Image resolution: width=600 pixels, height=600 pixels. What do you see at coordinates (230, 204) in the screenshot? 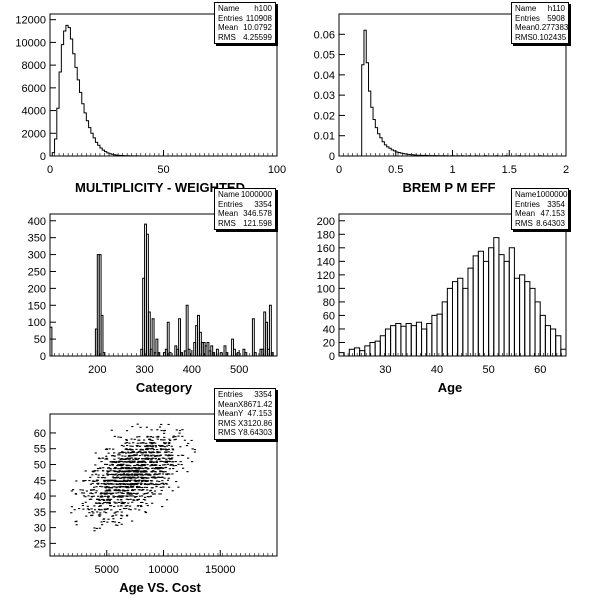
I see `stats-label: Entries` at bounding box center [230, 204].